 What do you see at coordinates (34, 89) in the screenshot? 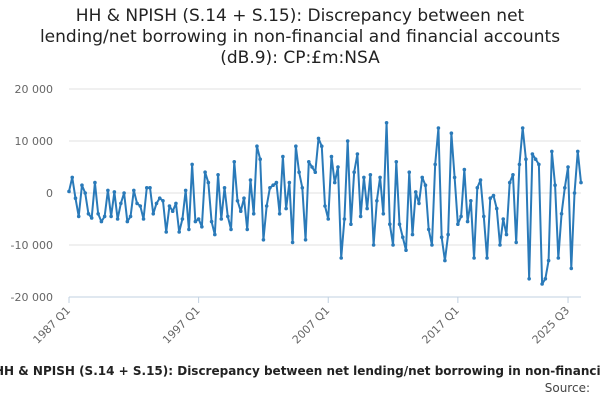
I see `y-tick-label: 20 000` at bounding box center [34, 89].